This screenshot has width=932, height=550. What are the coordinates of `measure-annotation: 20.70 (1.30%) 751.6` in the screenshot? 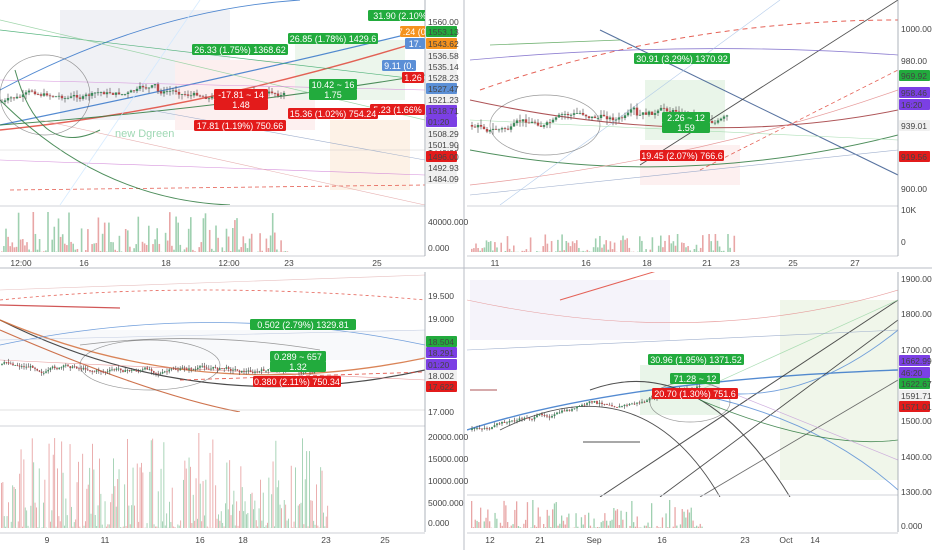 It's located at (695, 393).